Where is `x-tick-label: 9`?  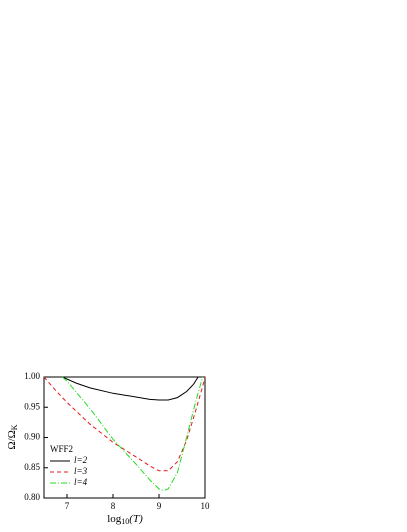 x-tick-label: 9 is located at coordinates (159, 506).